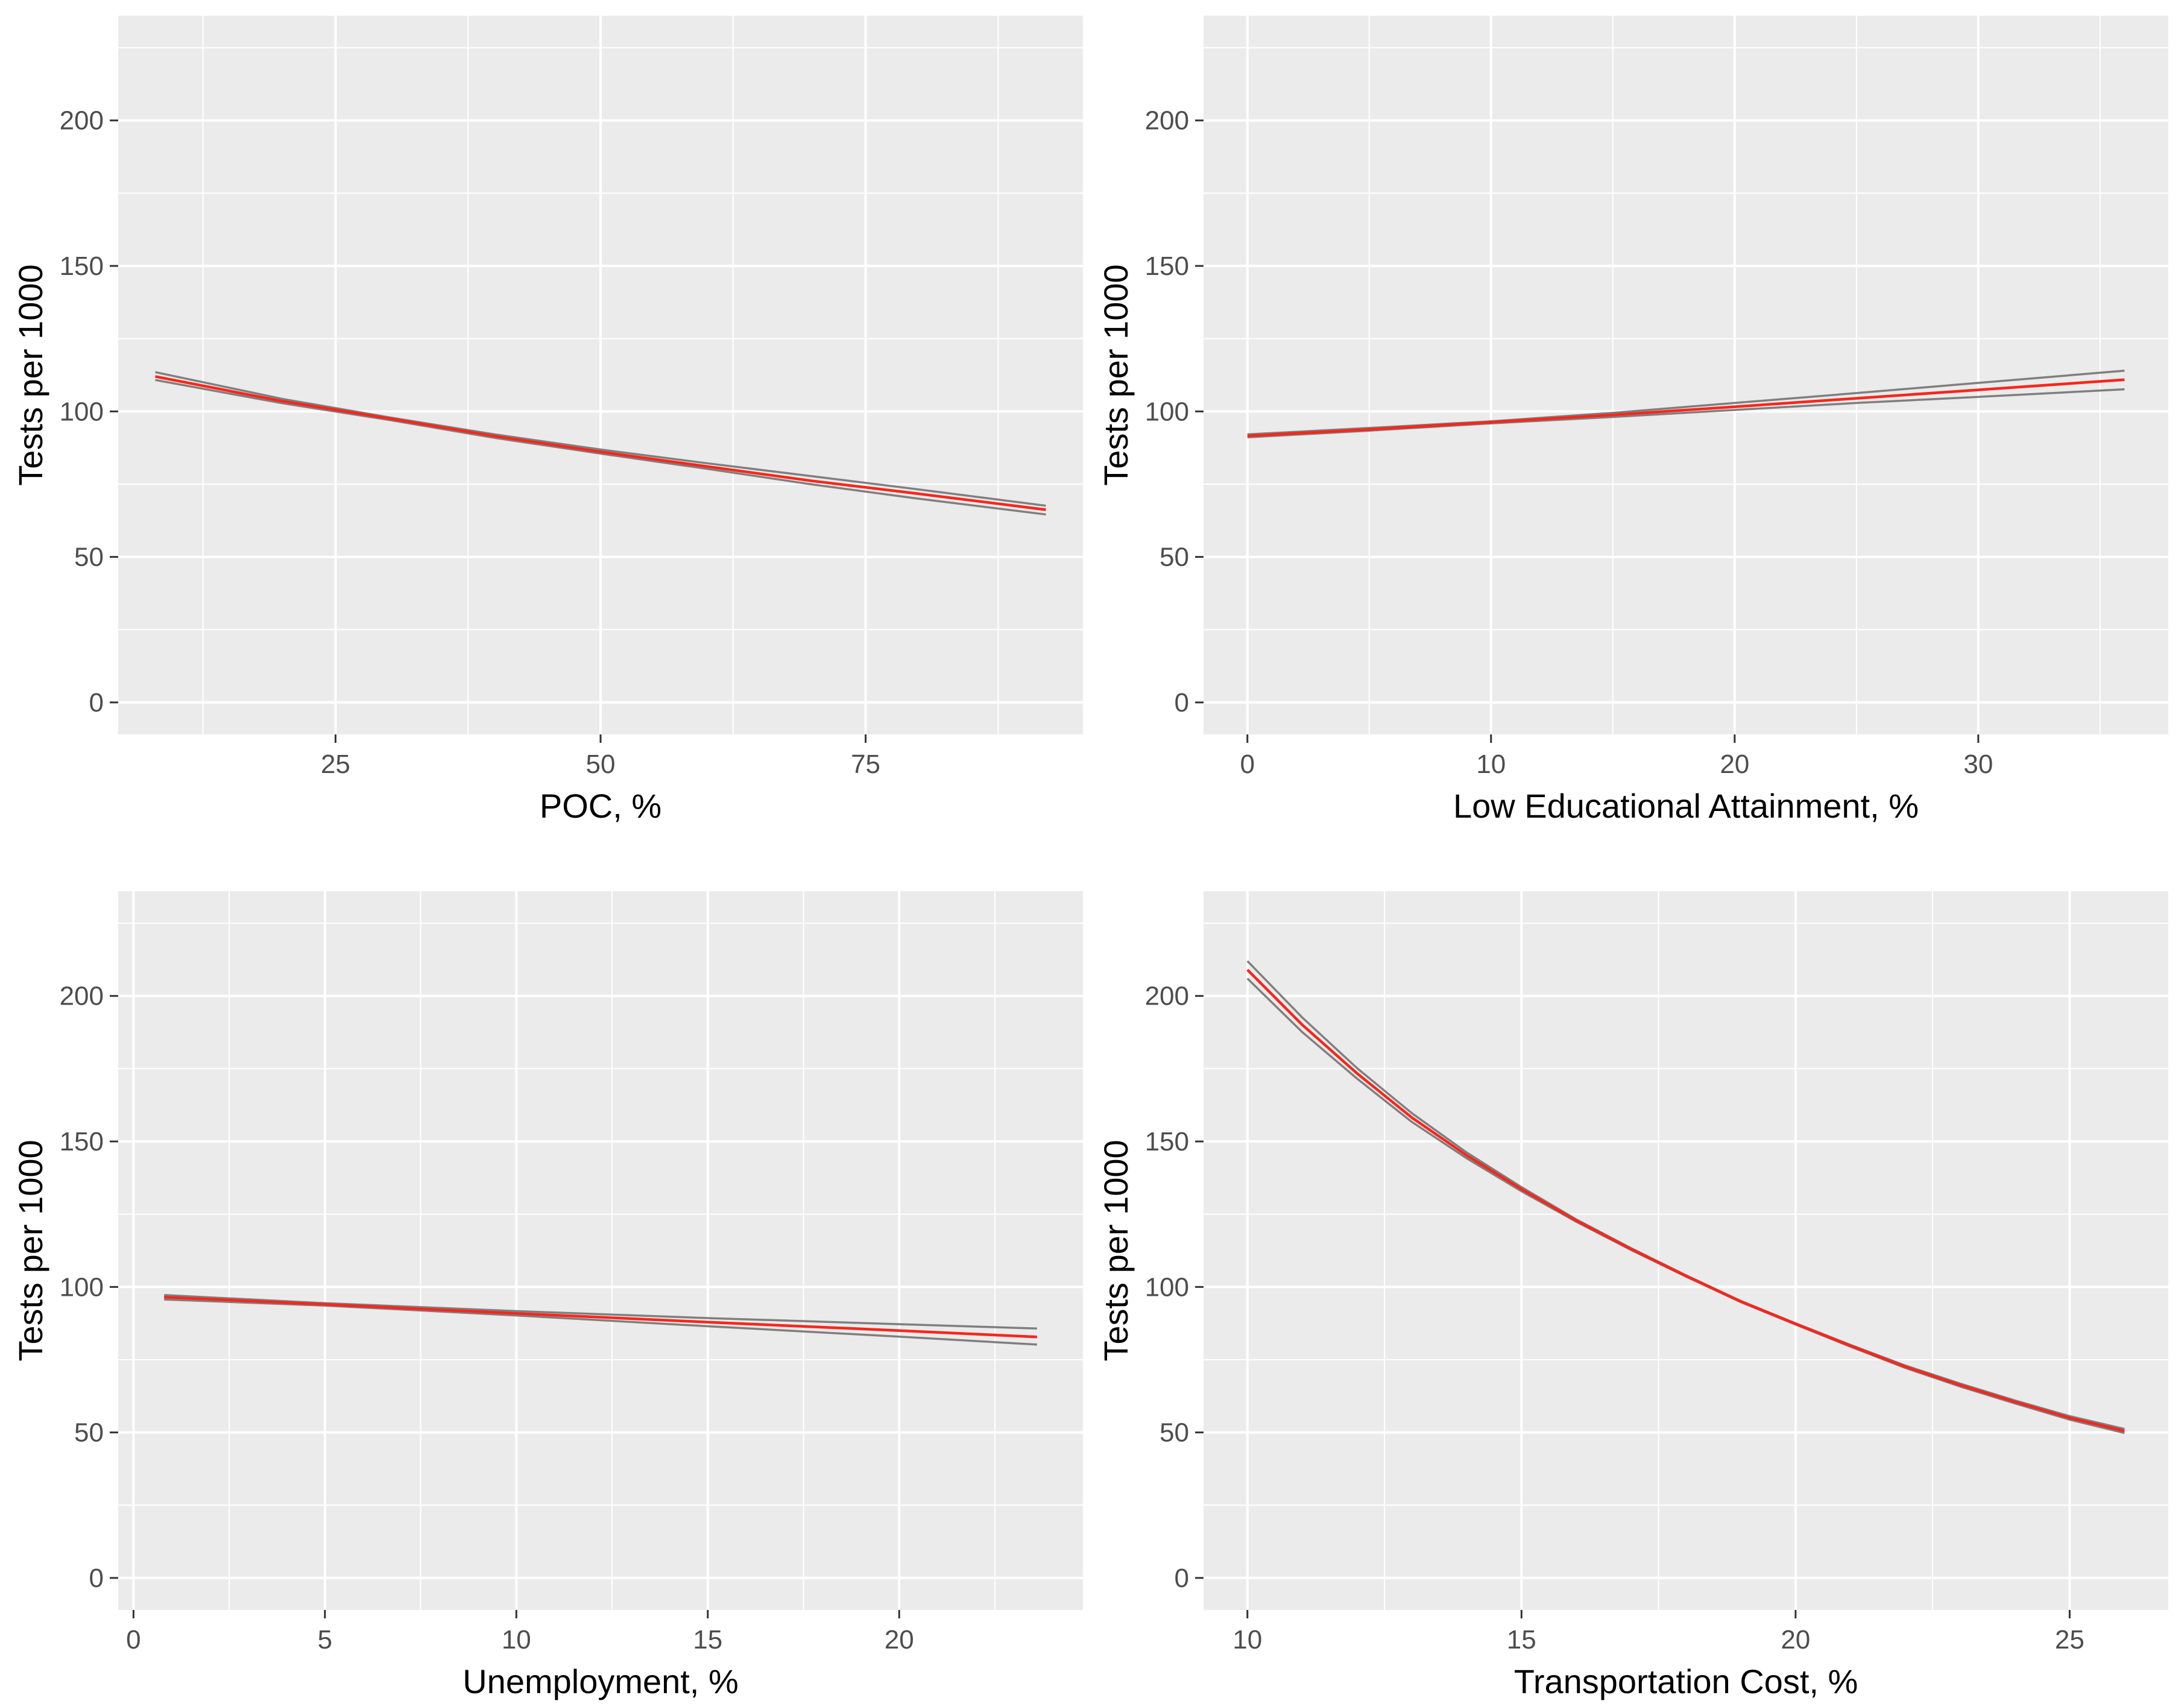  I want to click on x-axis-title: POC, %, so click(601, 806).